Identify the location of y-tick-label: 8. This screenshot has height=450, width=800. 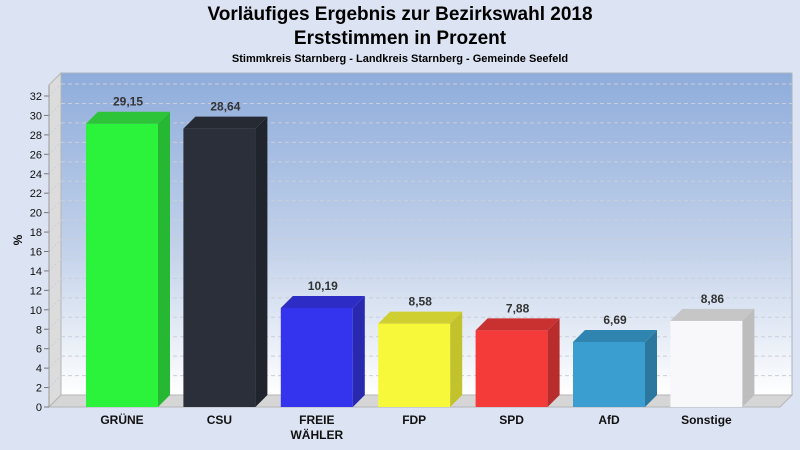
(39, 330).